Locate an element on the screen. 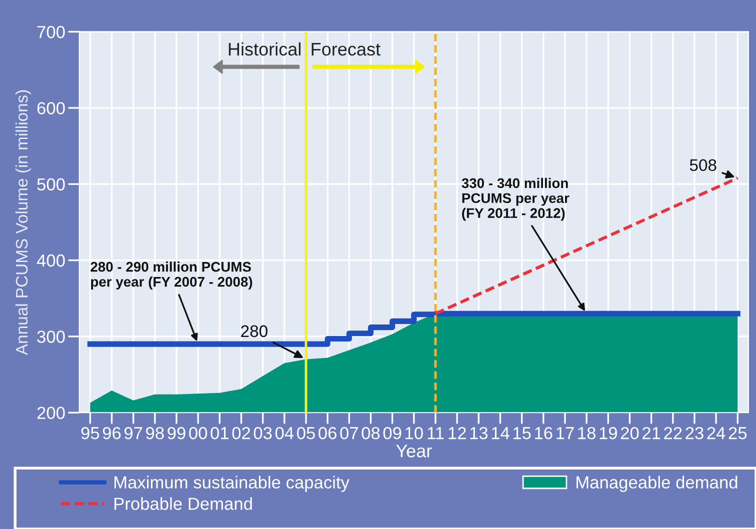  x-tick-label: 98 is located at coordinates (155, 433).